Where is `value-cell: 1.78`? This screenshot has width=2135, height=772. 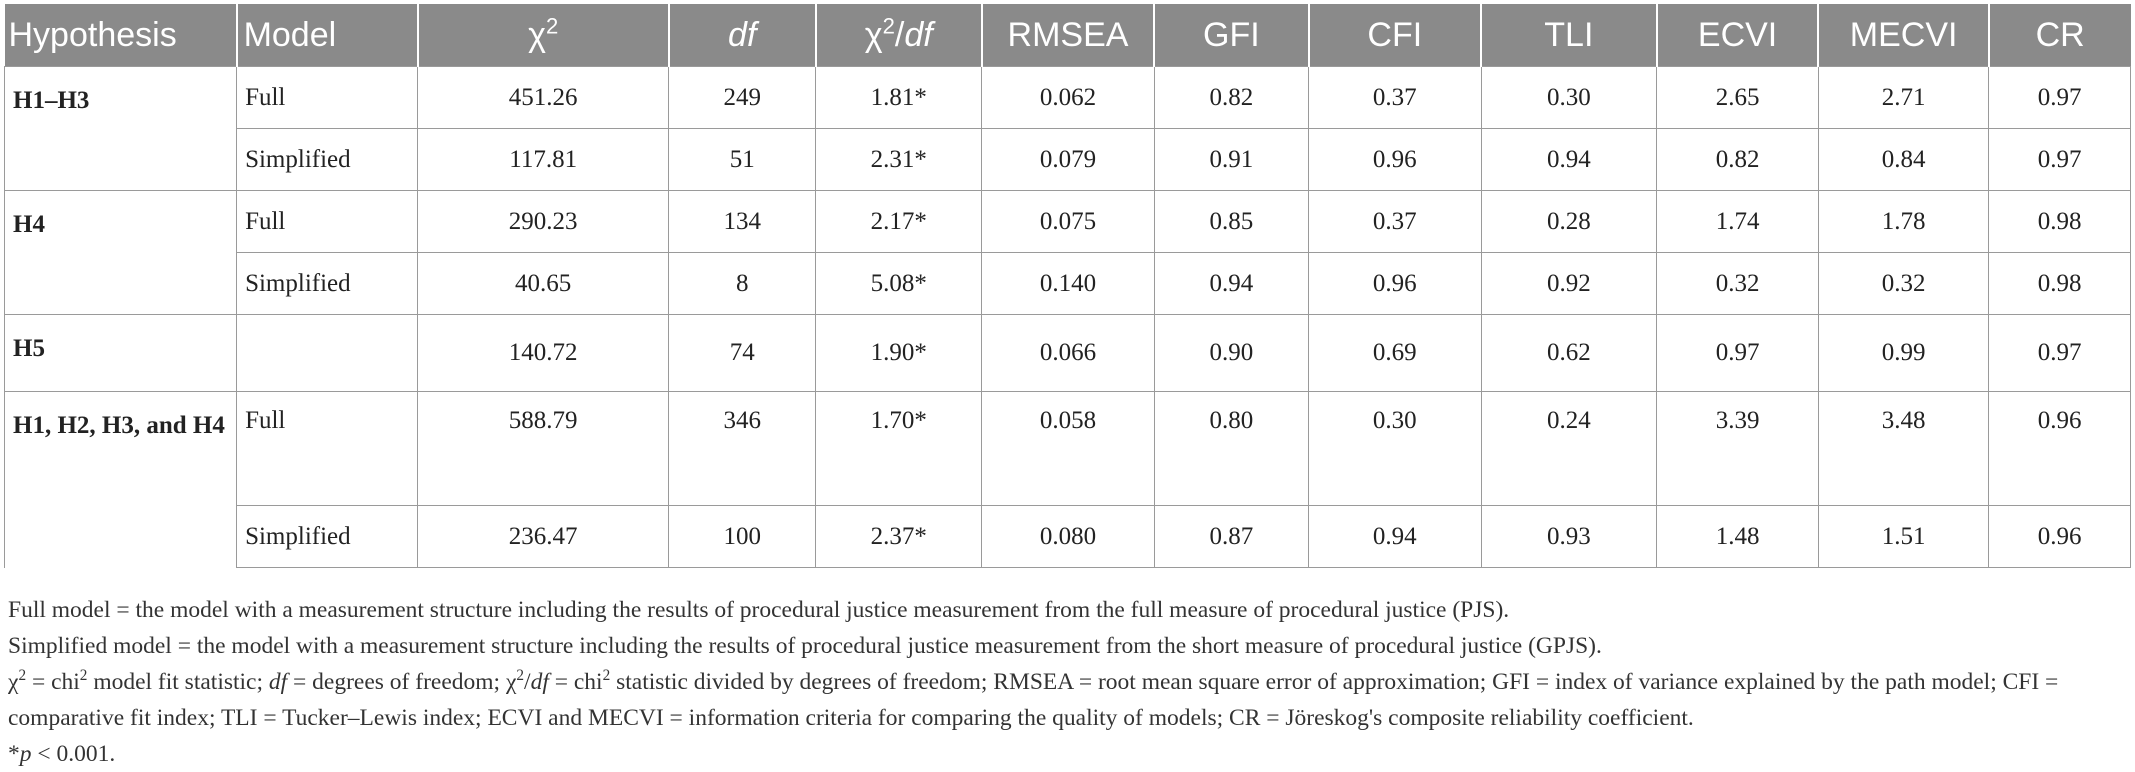 value-cell: 1.78 is located at coordinates (1903, 221).